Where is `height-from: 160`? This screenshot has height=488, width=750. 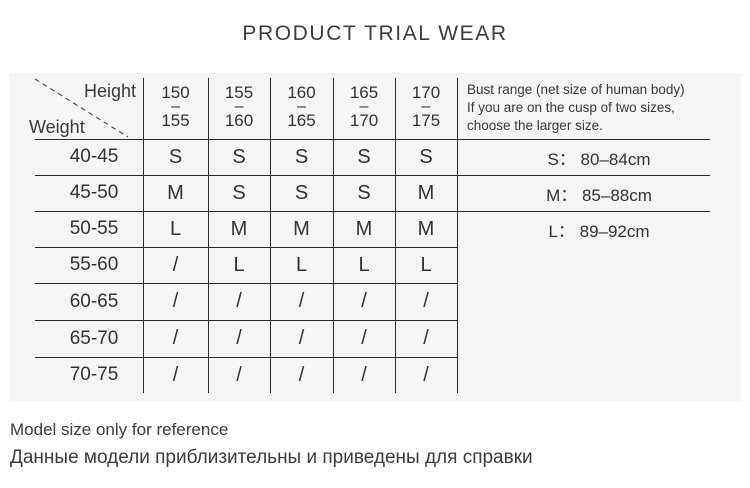 height-from: 160 is located at coordinates (301, 92).